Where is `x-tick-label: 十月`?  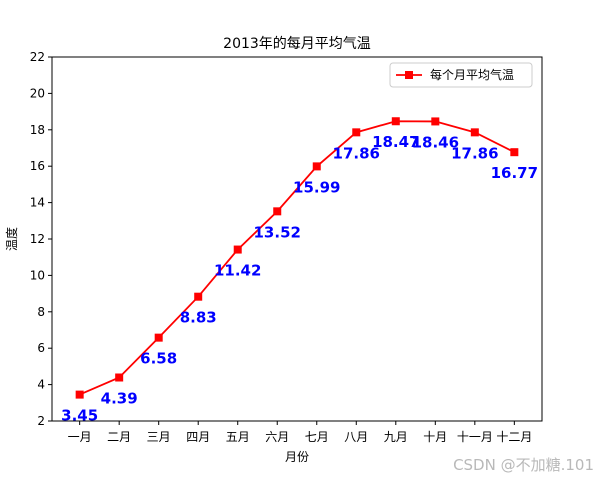 x-tick-label: 十月 is located at coordinates (435, 437).